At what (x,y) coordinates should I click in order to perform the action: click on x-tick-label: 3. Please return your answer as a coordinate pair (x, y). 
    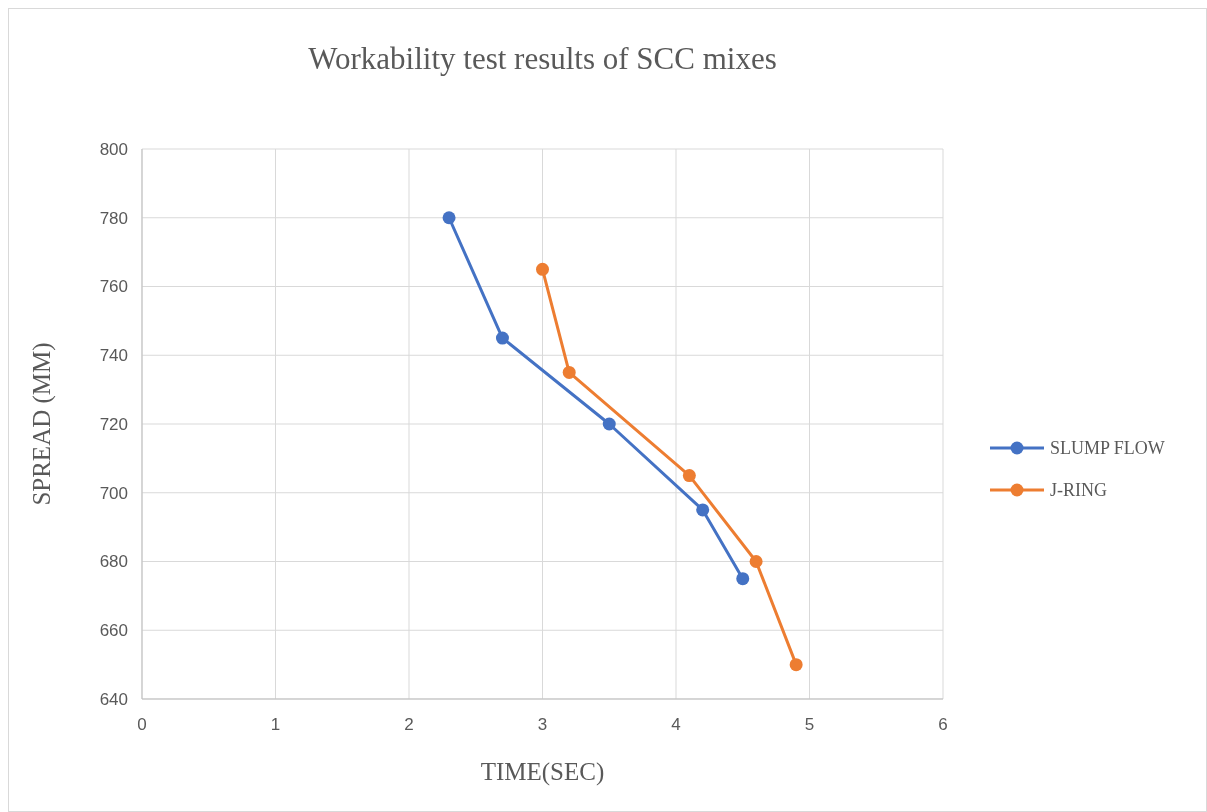
    Looking at the image, I should click on (542, 724).